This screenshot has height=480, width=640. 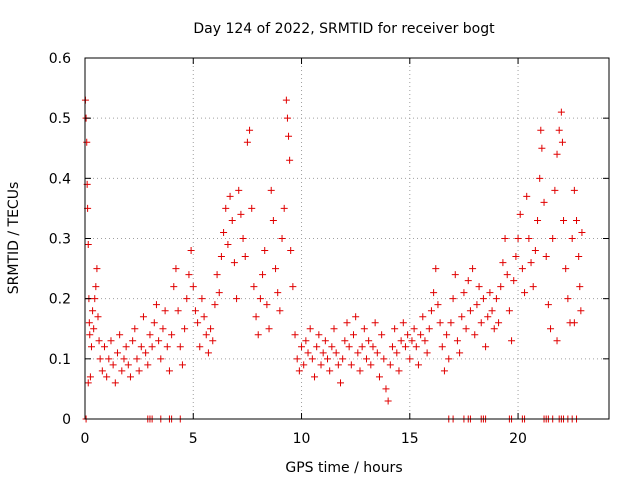 What do you see at coordinates (60, 360) in the screenshot?
I see `y-tick-label: 0.1` at bounding box center [60, 360].